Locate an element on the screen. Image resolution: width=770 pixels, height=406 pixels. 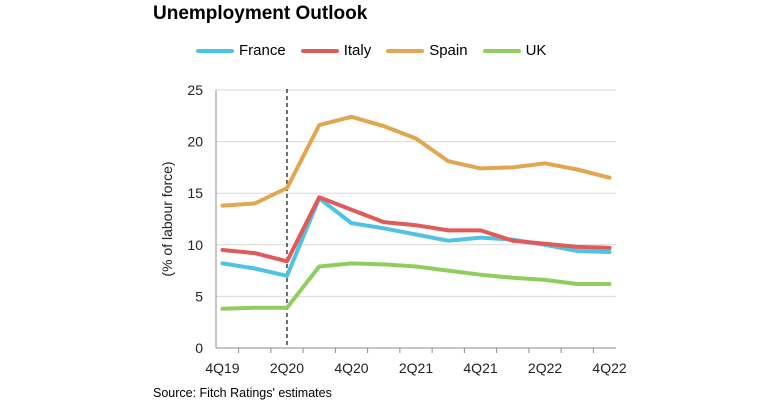
y-tick-label: 0 is located at coordinates (199, 348).